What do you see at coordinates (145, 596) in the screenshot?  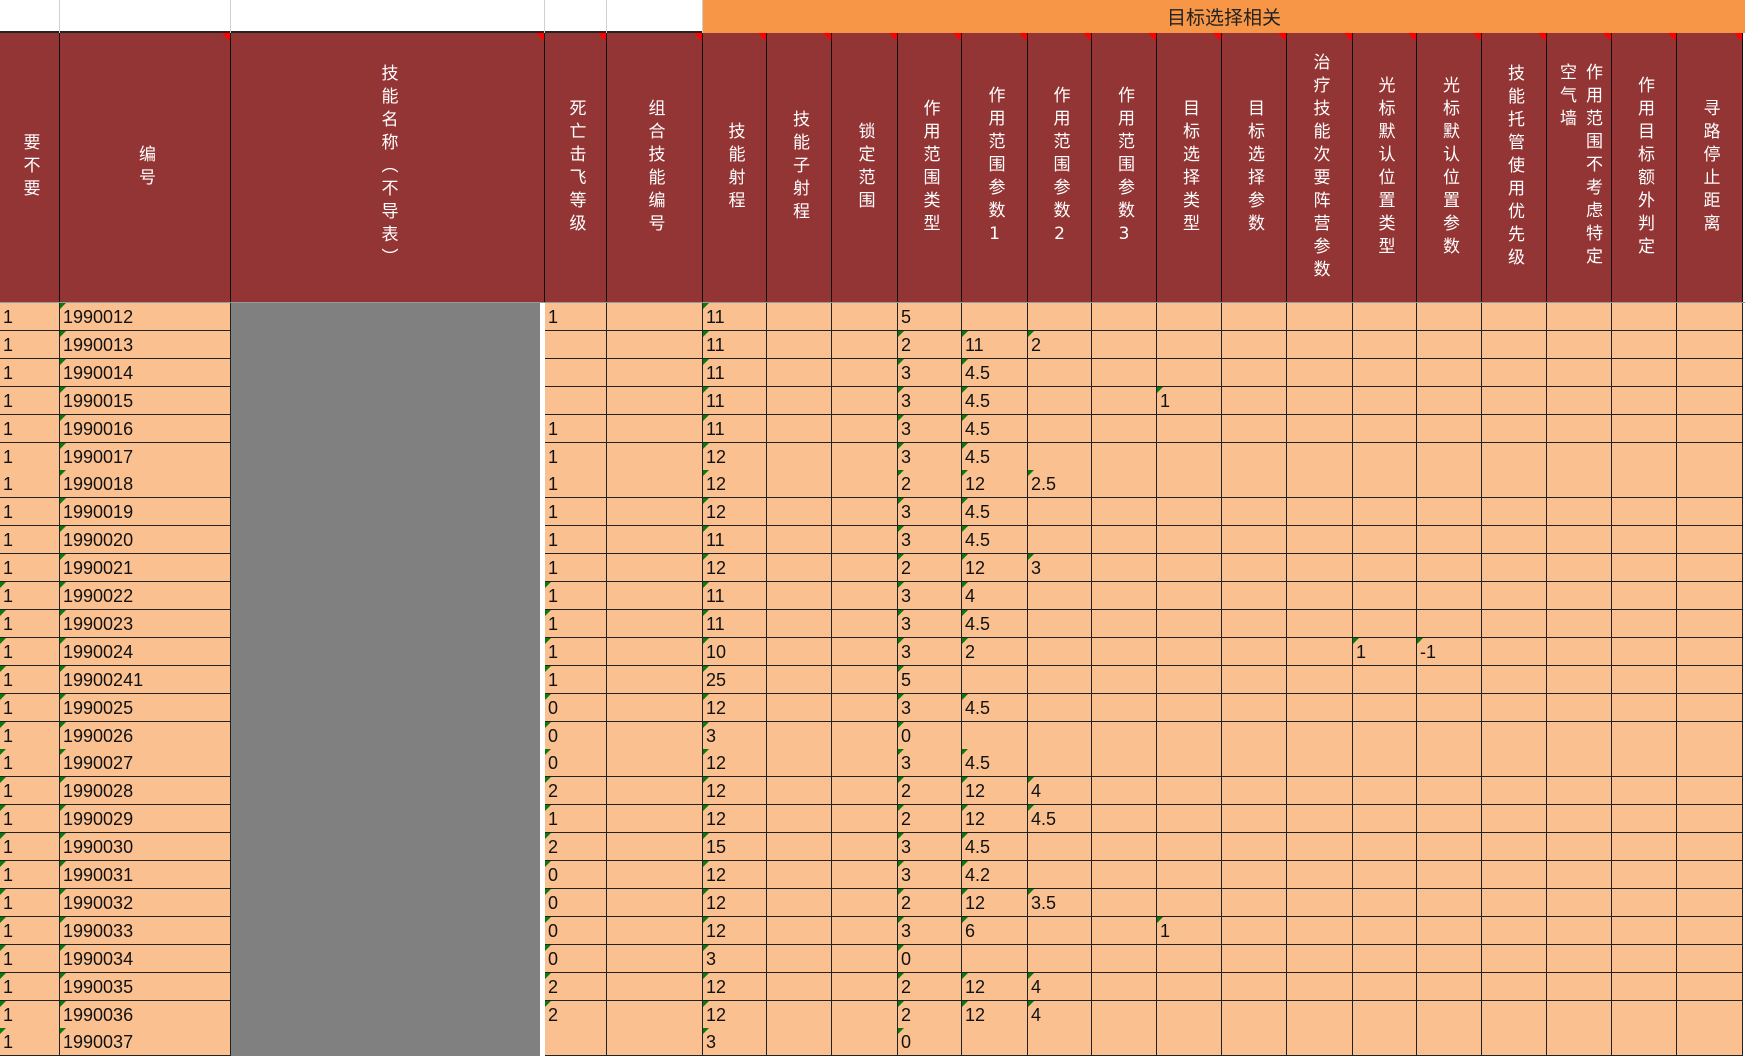 I see `cell: 1990022` at bounding box center [145, 596].